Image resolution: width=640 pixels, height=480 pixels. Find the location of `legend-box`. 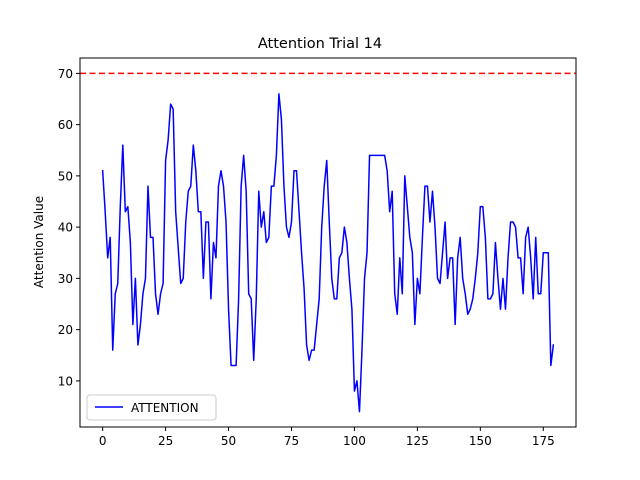

legend-box is located at coordinates (151, 407).